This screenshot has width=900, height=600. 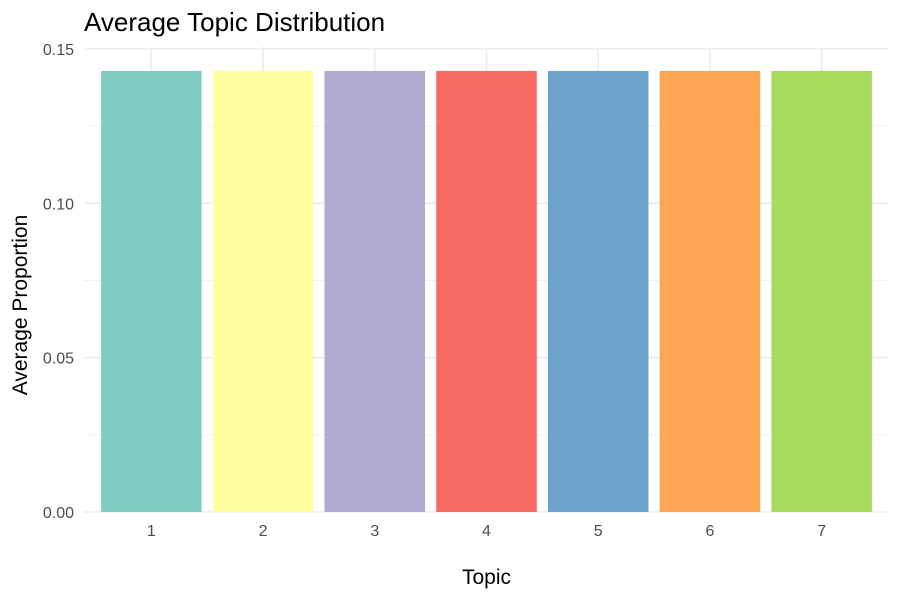 What do you see at coordinates (263, 531) in the screenshot?
I see `x-tick-label: 2` at bounding box center [263, 531].